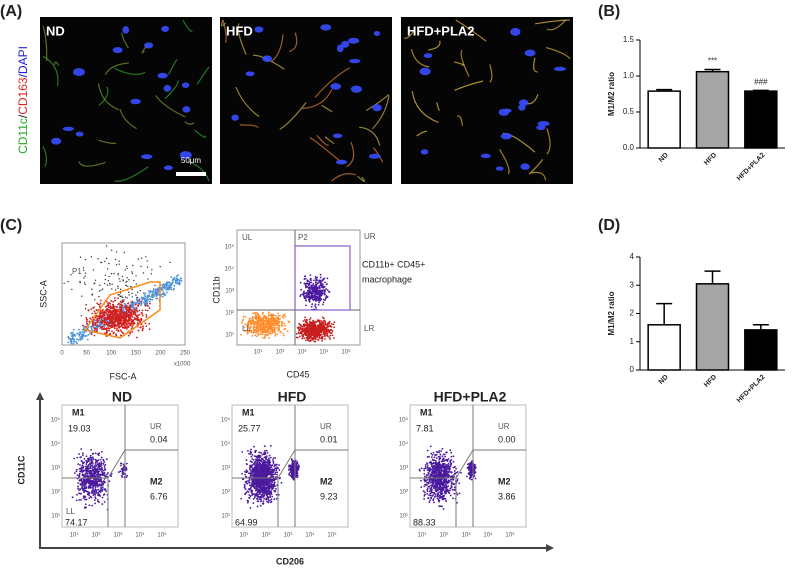 The image size is (799, 569). What do you see at coordinates (550, 548) in the screenshot?
I see `arrow-head` at bounding box center [550, 548].